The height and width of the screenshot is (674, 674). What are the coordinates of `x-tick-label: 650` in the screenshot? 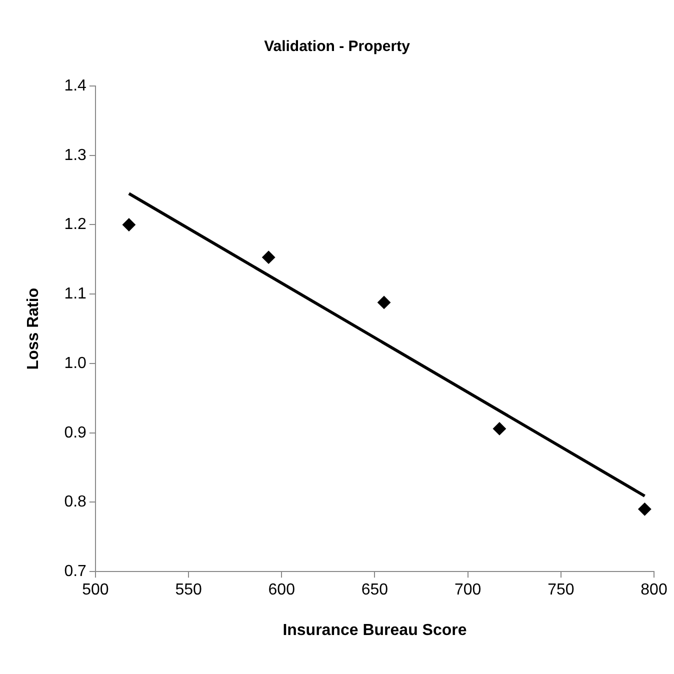 It's located at (374, 590).